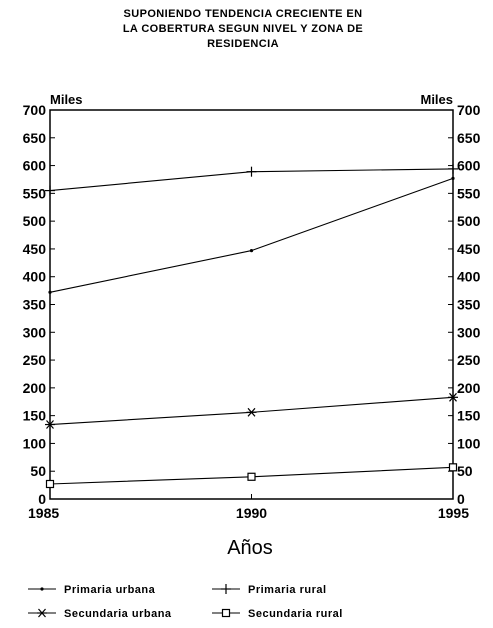 Image resolution: width=493 pixels, height=628 pixels. I want to click on y-tick-label-left: 650, so click(35, 138).